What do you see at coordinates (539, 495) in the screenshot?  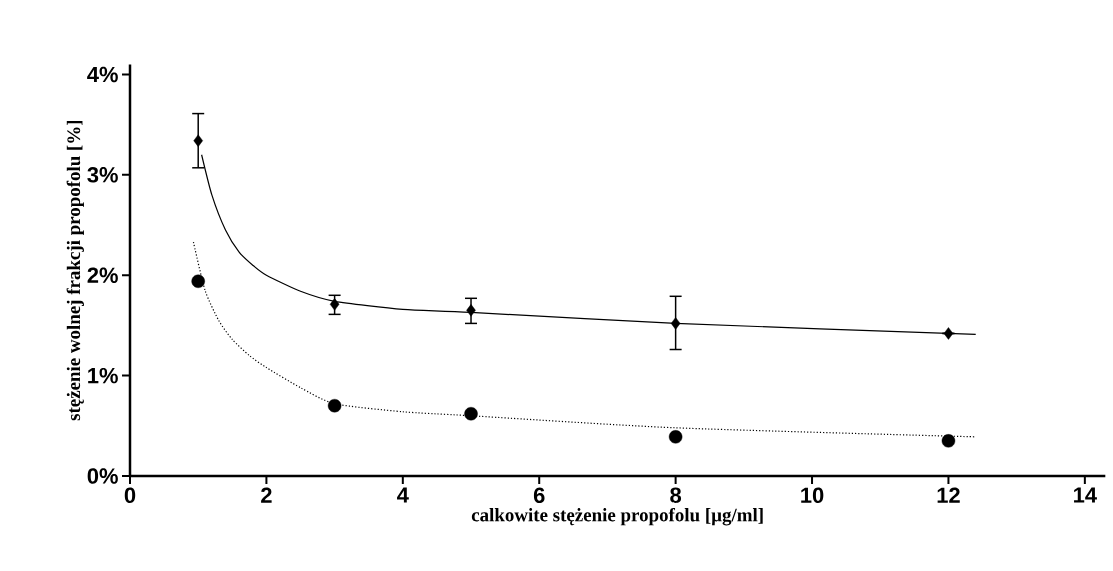 I see `x-tick-label: 6` at bounding box center [539, 495].